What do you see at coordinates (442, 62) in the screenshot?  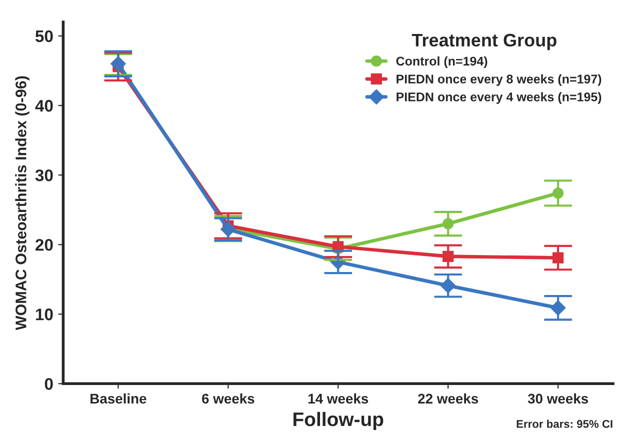 I see `legend-label: Control (n=194)` at bounding box center [442, 62].